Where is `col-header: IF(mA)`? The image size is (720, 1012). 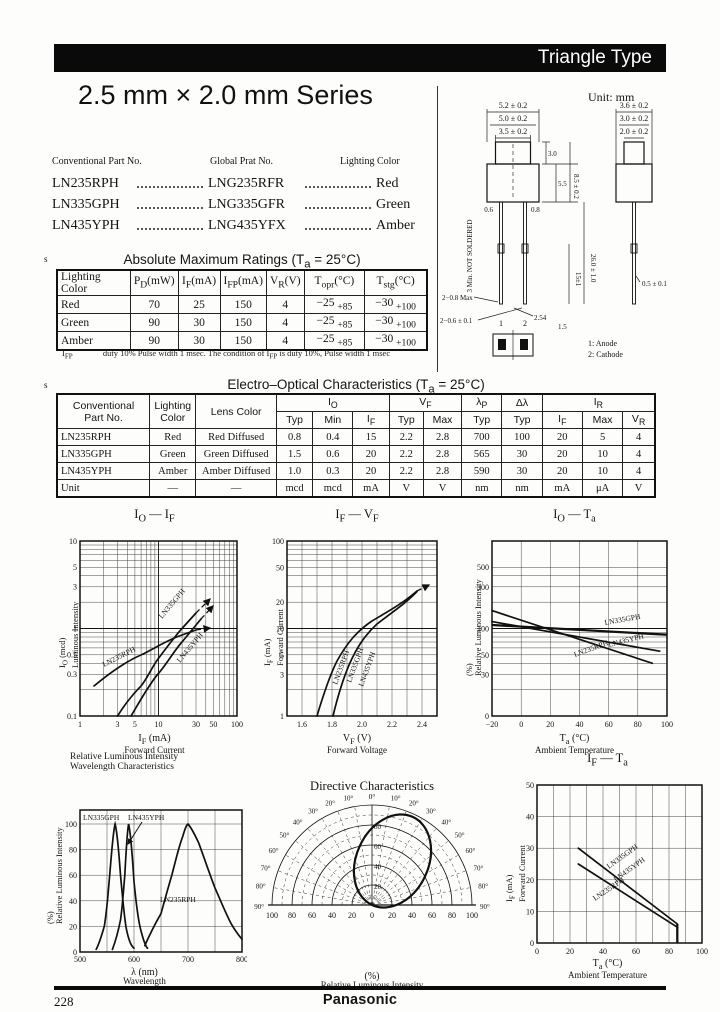 col-header: IF(mA) is located at coordinates (199, 282).